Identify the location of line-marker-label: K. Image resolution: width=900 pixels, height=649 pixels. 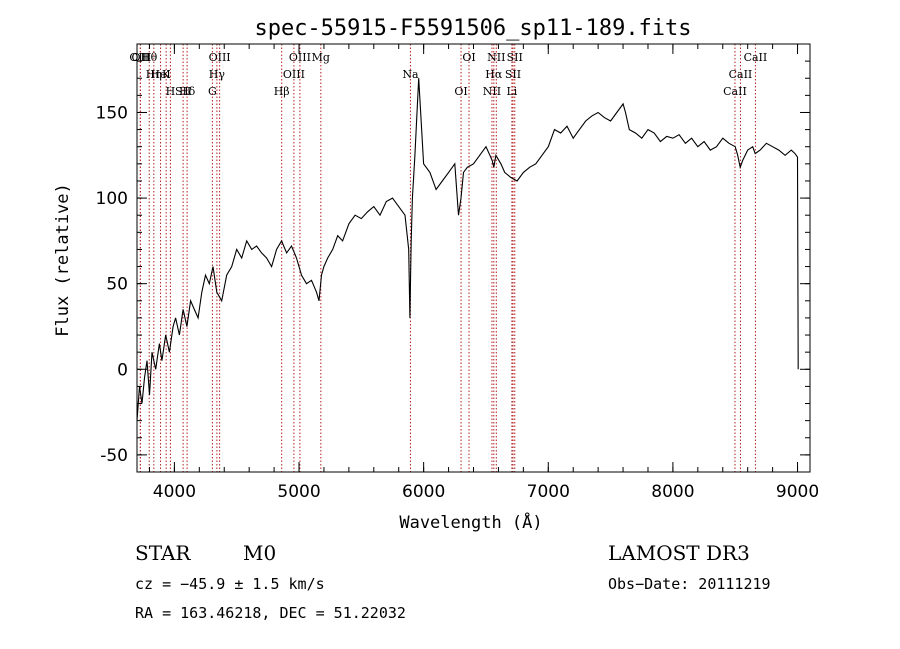
(166, 74).